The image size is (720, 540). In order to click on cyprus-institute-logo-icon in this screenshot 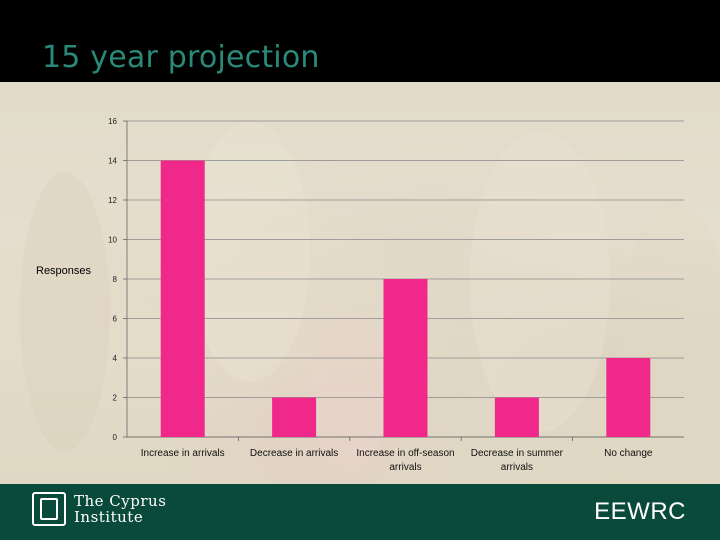, I will do `click(49, 509)`.